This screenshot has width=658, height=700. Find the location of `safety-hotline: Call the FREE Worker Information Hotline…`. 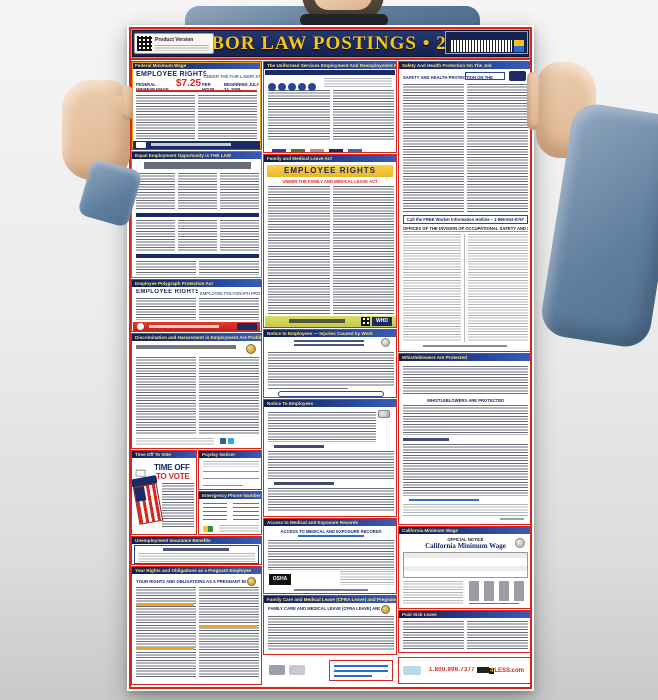

safety-hotline: Call the FREE Worker Information Hotline… is located at coordinates (465, 219).